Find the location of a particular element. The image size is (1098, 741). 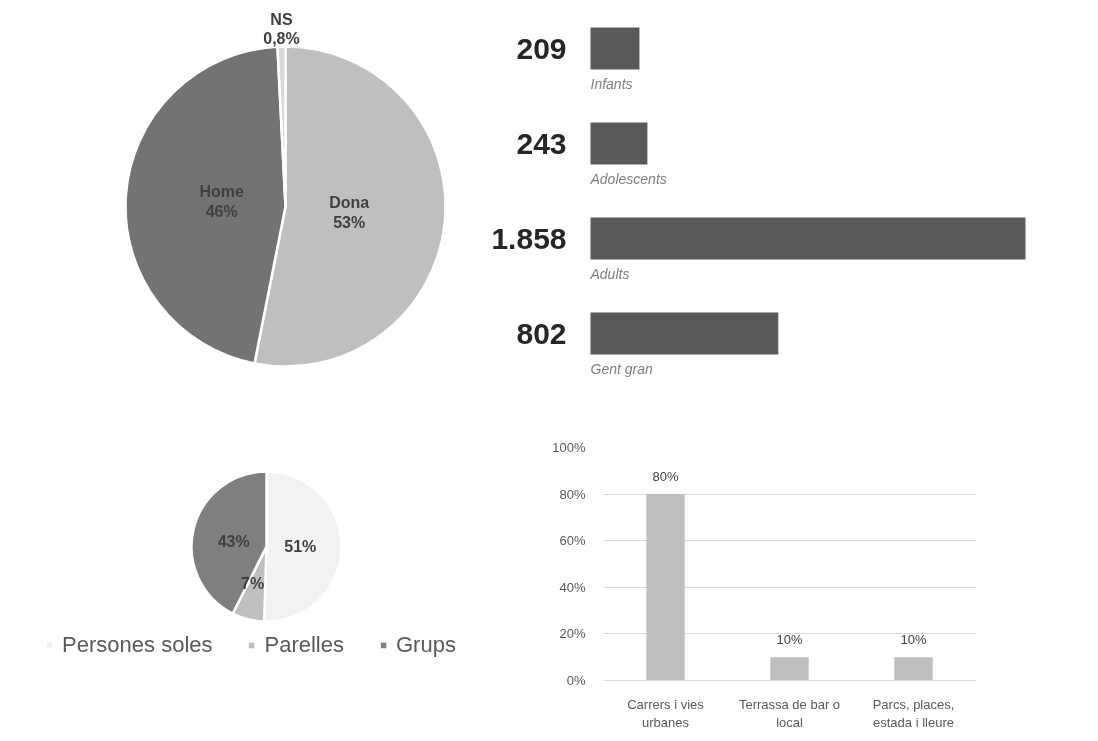

y-tick-label: 80% is located at coordinates (572, 494).